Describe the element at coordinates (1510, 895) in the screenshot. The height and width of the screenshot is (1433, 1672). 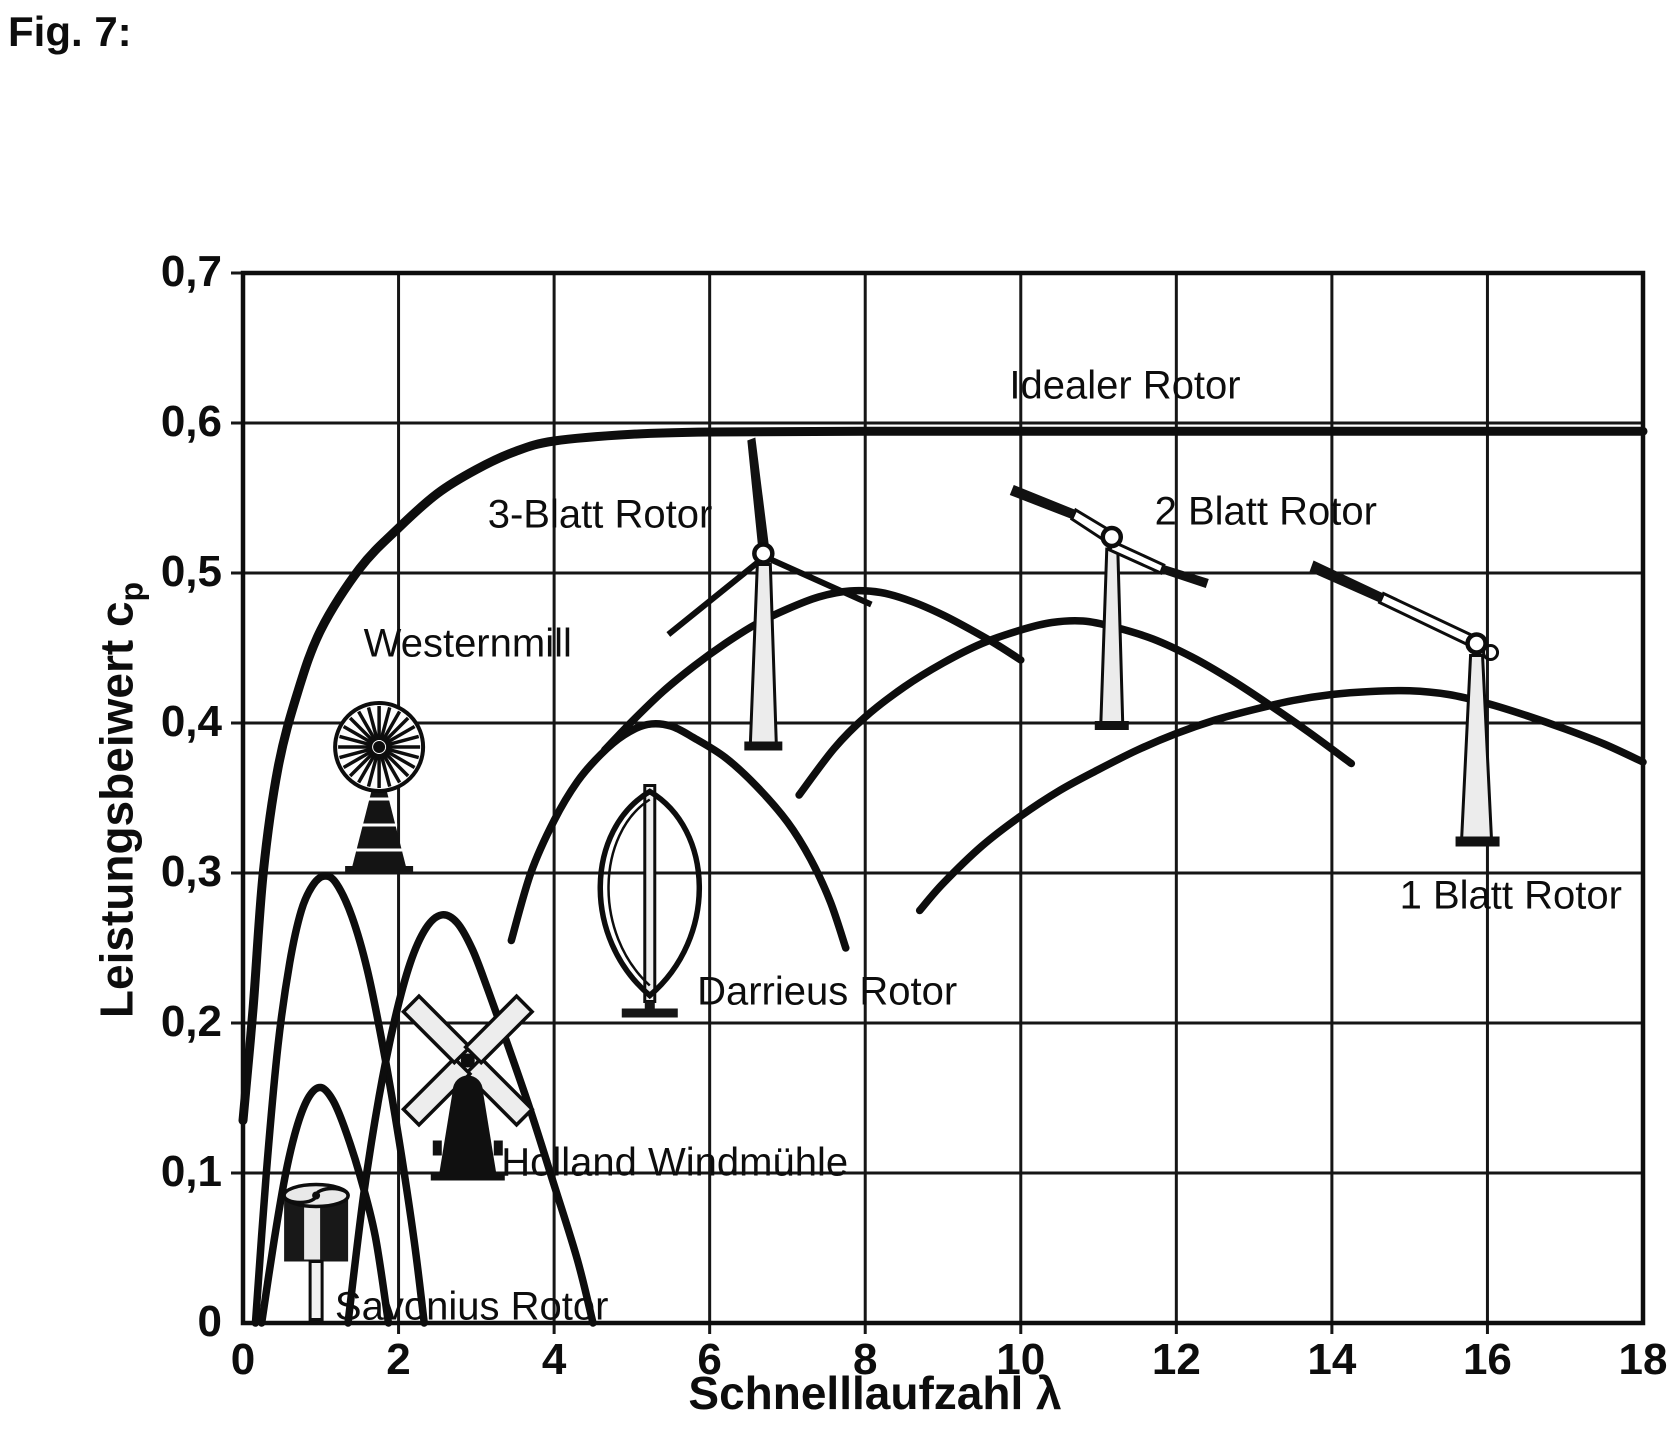
I see `curve-label-1-blatt-rotor: 1 Blatt Rotor` at that location.